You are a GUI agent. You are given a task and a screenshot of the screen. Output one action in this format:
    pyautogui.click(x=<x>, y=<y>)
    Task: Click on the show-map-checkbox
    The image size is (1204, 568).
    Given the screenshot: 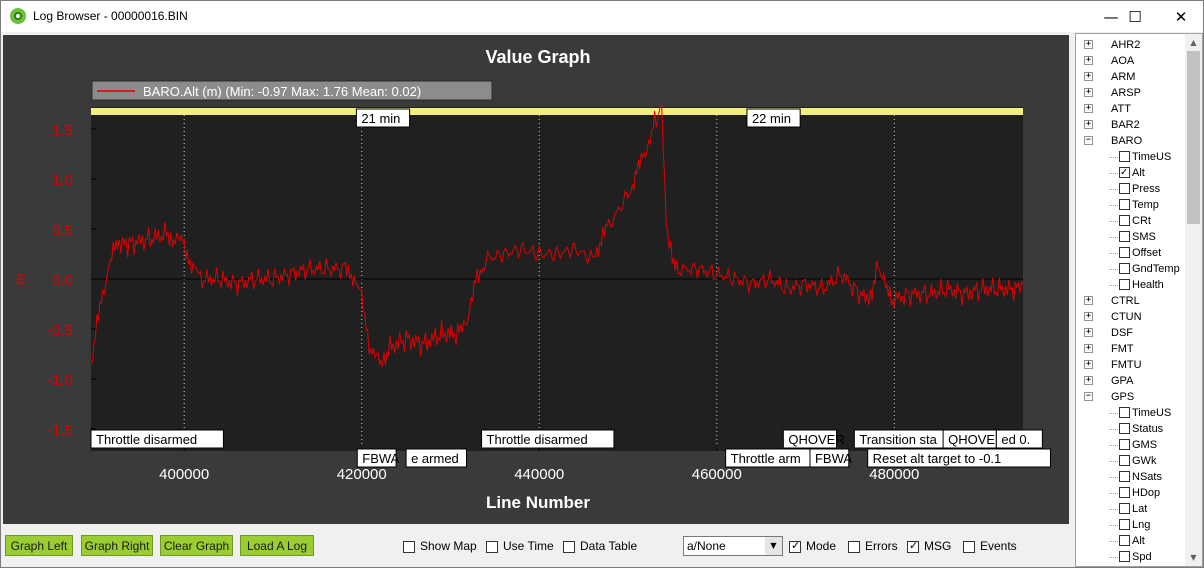 What is the action you would take?
    pyautogui.click(x=409, y=547)
    